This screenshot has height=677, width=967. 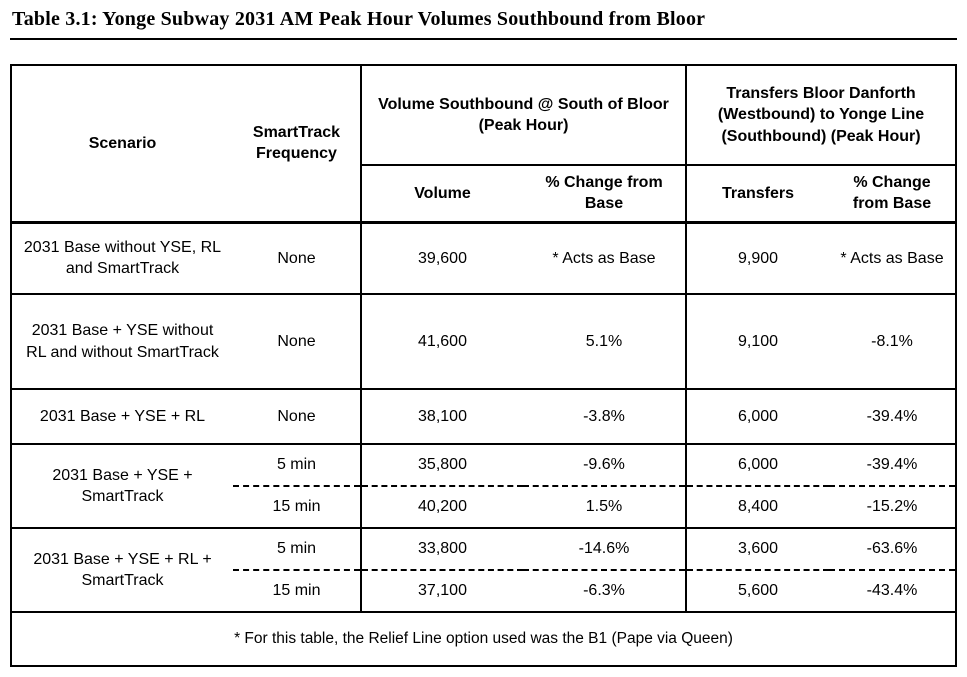 I want to click on header-smarttrack-frequency: SmartTrack Frequency, so click(x=297, y=144).